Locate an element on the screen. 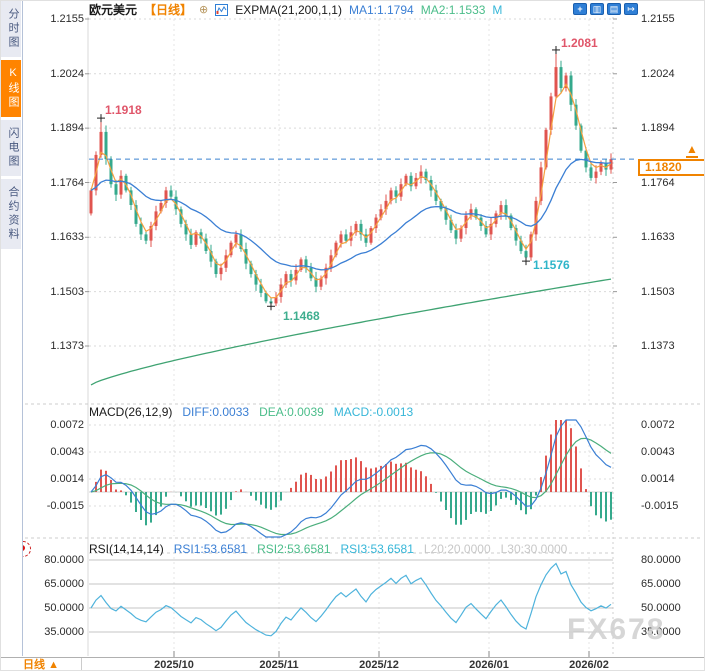 Image resolution: width=705 pixels, height=671 pixels. x-axis-date-label: 2025/11 is located at coordinates (279, 665).